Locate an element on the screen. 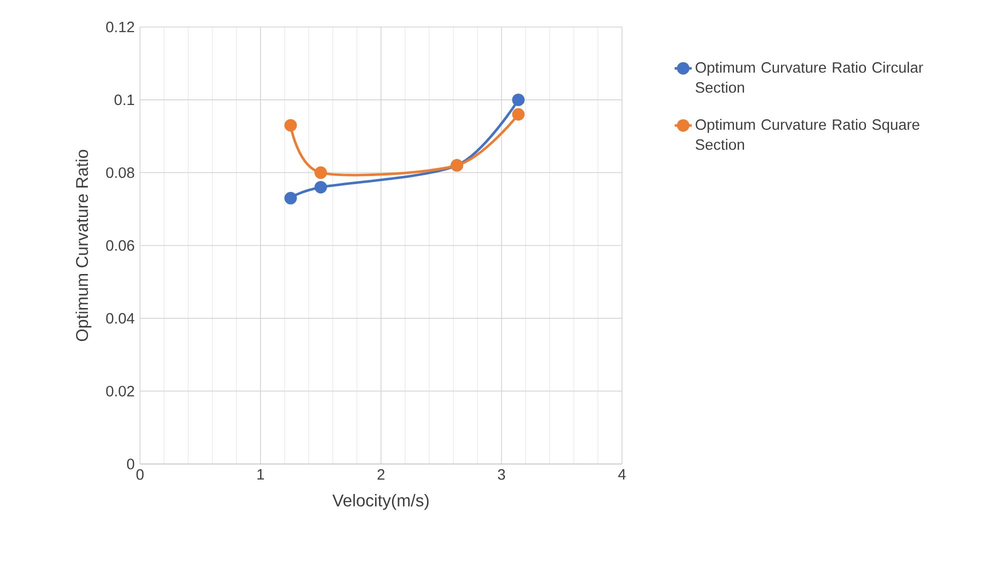  y-tick-label: 0.12 is located at coordinates (120, 27).